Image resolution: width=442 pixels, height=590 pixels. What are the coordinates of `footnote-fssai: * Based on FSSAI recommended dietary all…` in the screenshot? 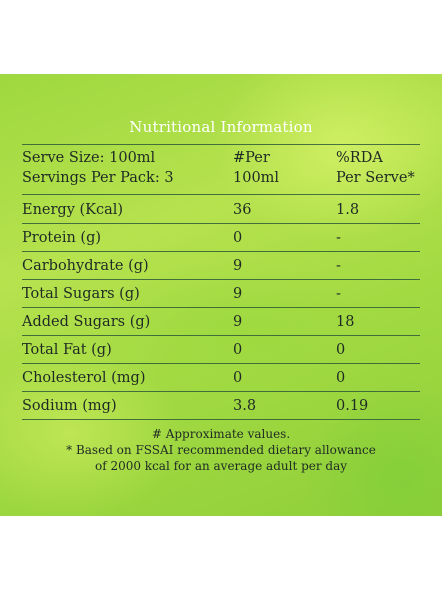 It's located at (221, 450).